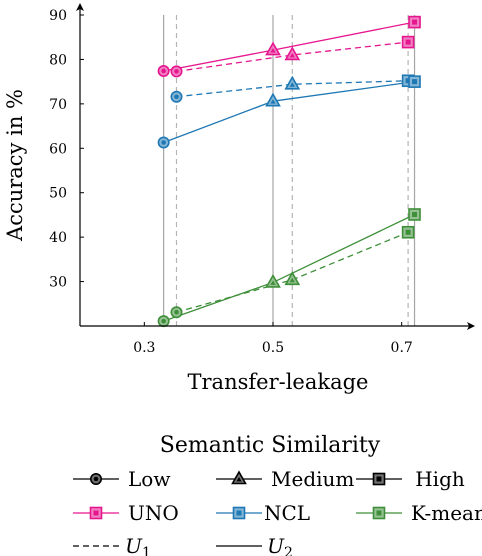  Describe the element at coordinates (58, 283) in the screenshot. I see `y-tick-label: 30` at that location.